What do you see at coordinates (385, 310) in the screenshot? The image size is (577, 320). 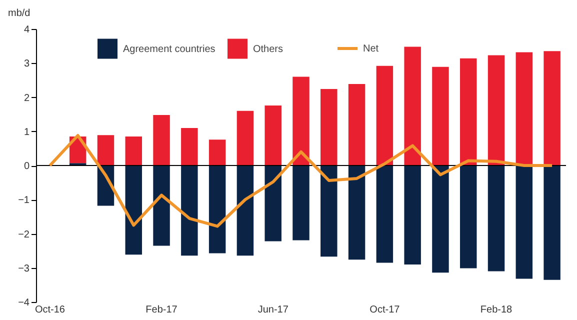 I see `x-tick-label: Oct-17` at bounding box center [385, 310].